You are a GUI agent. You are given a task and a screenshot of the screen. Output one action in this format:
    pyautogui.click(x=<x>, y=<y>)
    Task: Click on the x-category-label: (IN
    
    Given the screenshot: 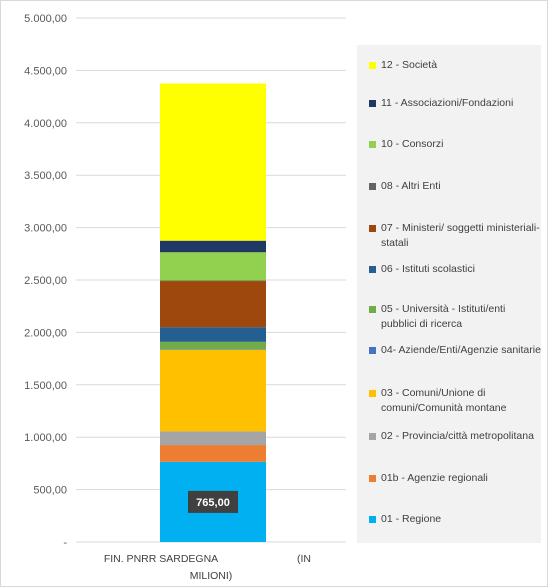 What is the action you would take?
    pyautogui.click(x=304, y=559)
    